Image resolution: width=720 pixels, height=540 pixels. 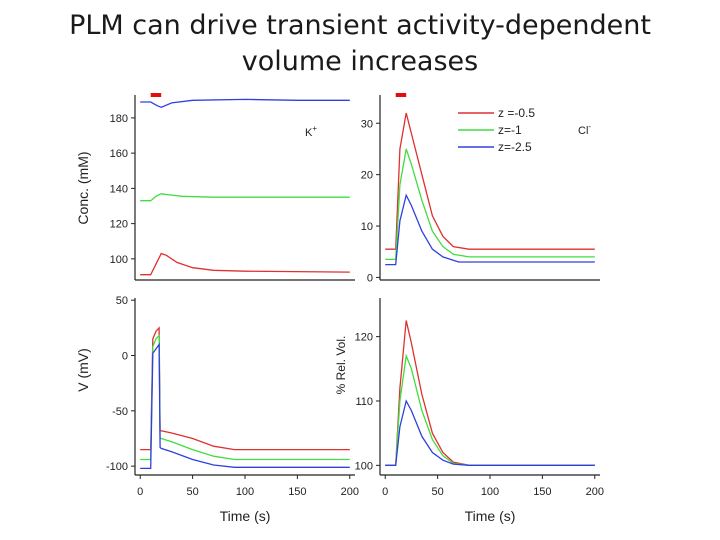 What do you see at coordinates (314, 128) in the screenshot?
I see `ion-charge: +` at bounding box center [314, 128].